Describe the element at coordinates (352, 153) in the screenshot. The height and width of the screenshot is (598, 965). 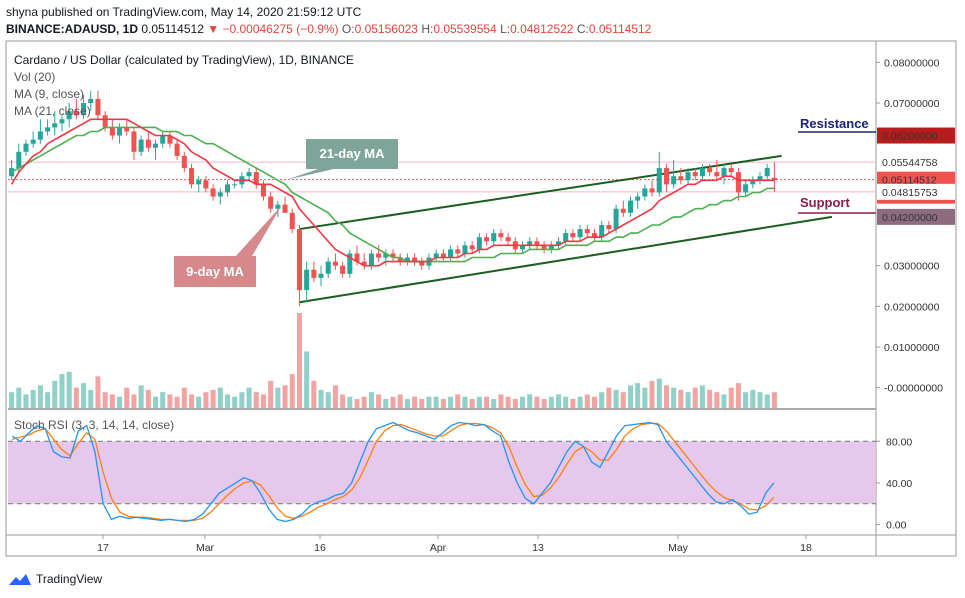
I see `ma21-callout-text: 21-day MA` at that location.